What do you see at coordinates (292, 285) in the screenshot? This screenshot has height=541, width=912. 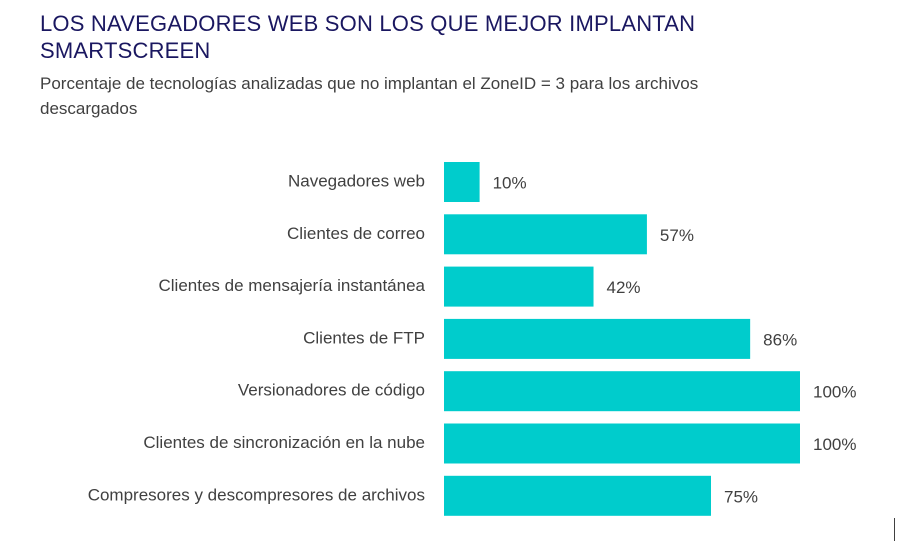 I see `category-label: Clientes de mensajería instantánea` at bounding box center [292, 285].